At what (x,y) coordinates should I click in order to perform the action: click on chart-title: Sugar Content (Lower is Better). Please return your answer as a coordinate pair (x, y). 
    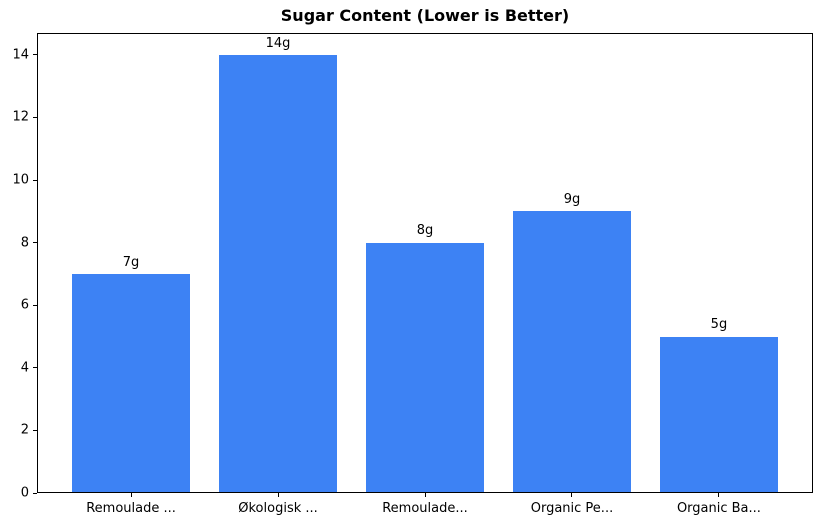
    Looking at the image, I should click on (425, 15).